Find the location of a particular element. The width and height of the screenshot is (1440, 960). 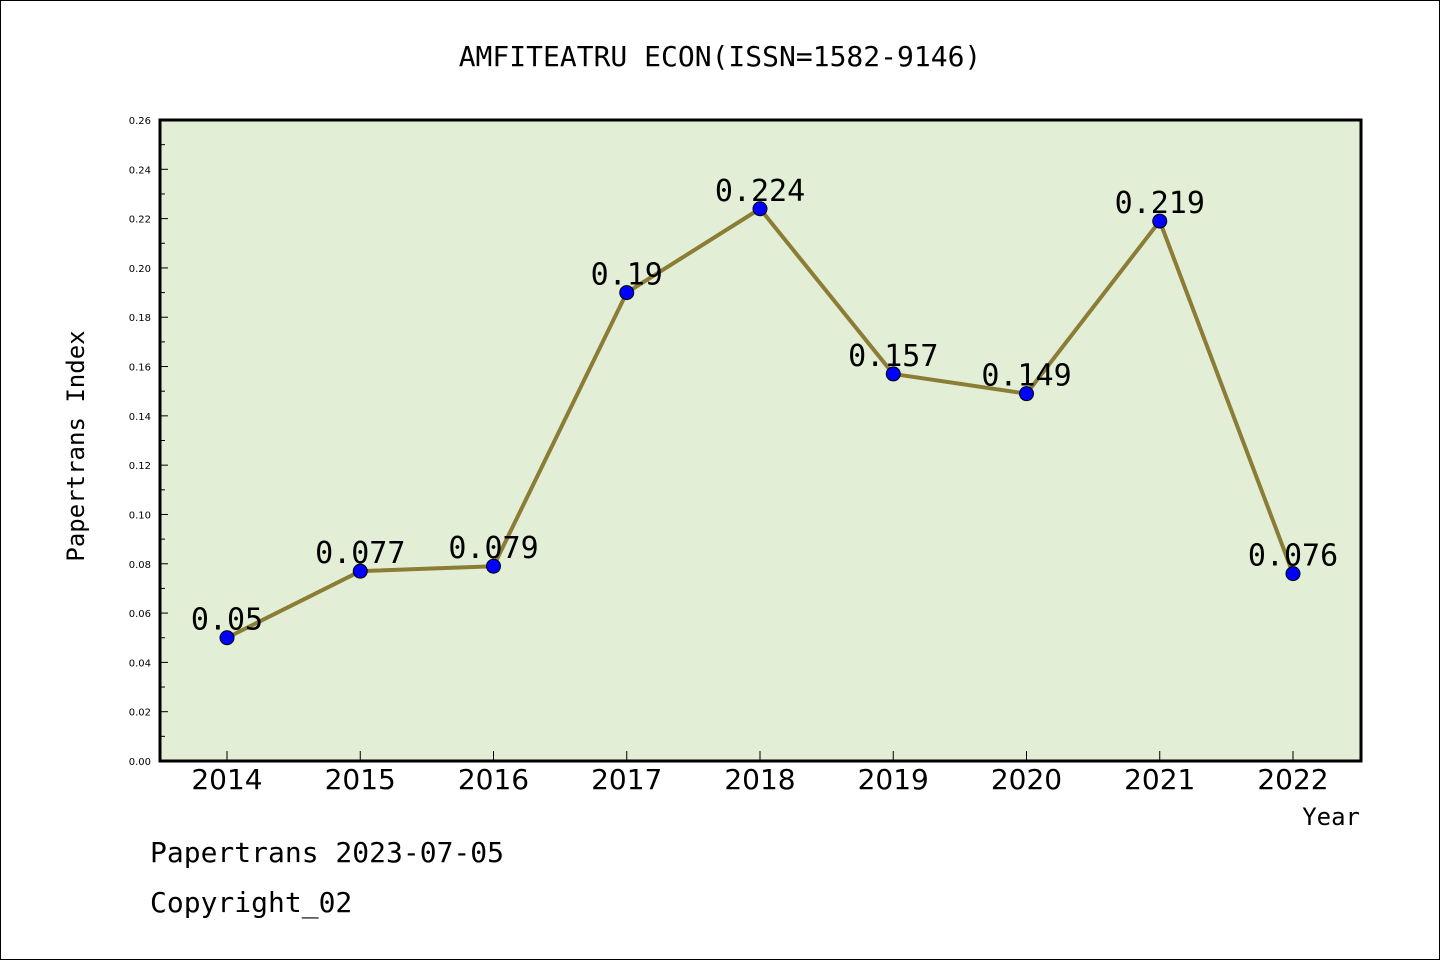

data-label: 0.05 is located at coordinates (227, 620).